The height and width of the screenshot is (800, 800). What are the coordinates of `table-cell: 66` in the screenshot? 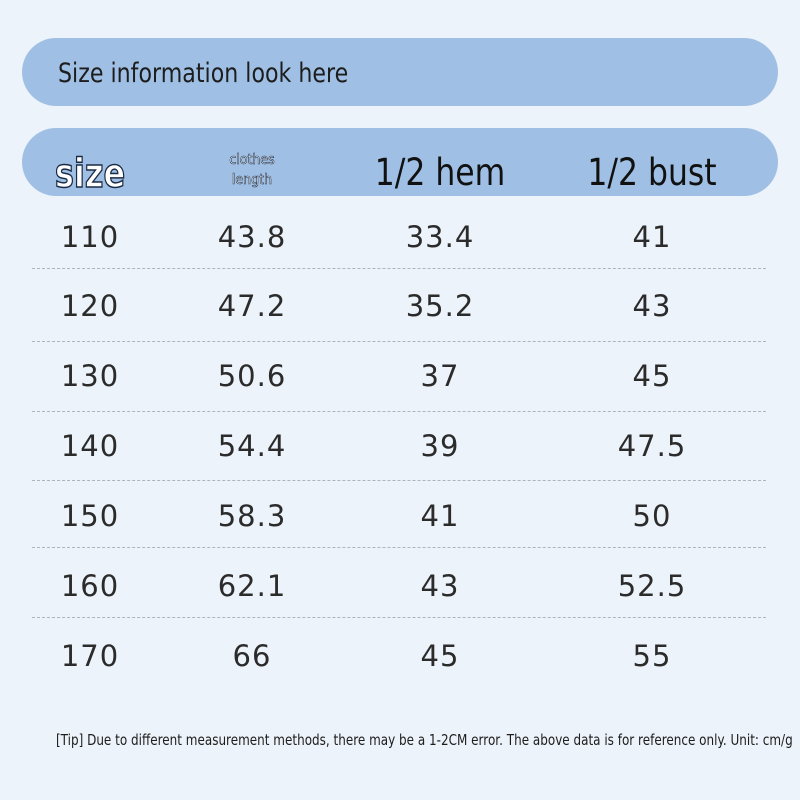 It's located at (252, 656).